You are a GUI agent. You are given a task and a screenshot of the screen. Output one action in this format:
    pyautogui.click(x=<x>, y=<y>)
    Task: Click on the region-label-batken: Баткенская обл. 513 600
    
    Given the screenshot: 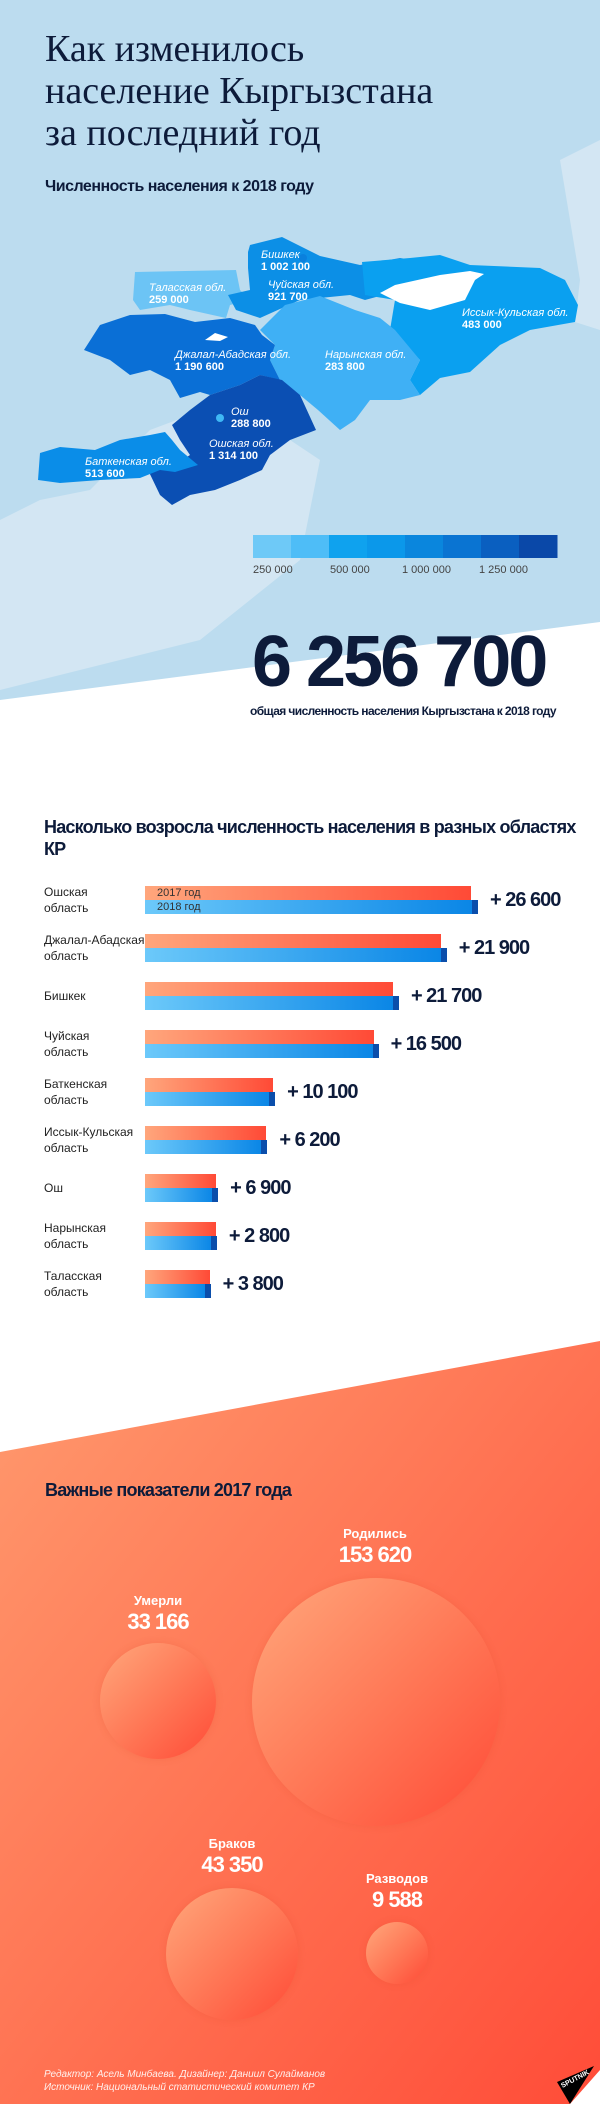 What is the action you would take?
    pyautogui.click(x=128, y=468)
    